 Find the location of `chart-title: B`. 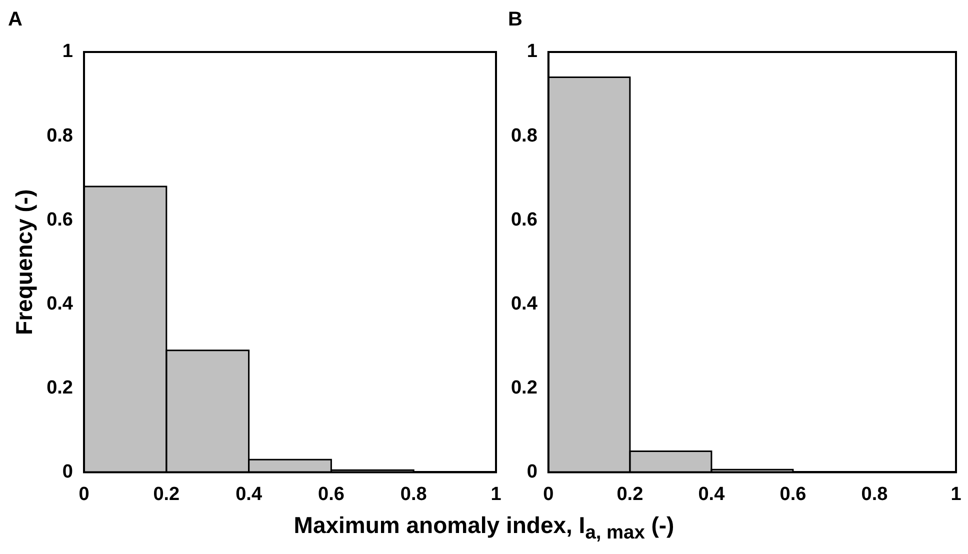

chart-title: B is located at coordinates (515, 19).